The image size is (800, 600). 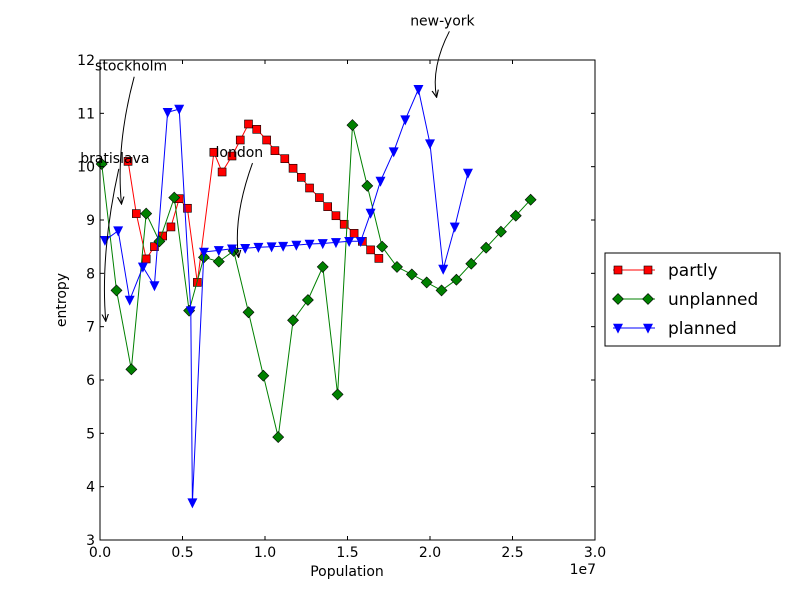 What do you see at coordinates (595, 553) in the screenshot?
I see `x-tick-label: 3.0` at bounding box center [595, 553].